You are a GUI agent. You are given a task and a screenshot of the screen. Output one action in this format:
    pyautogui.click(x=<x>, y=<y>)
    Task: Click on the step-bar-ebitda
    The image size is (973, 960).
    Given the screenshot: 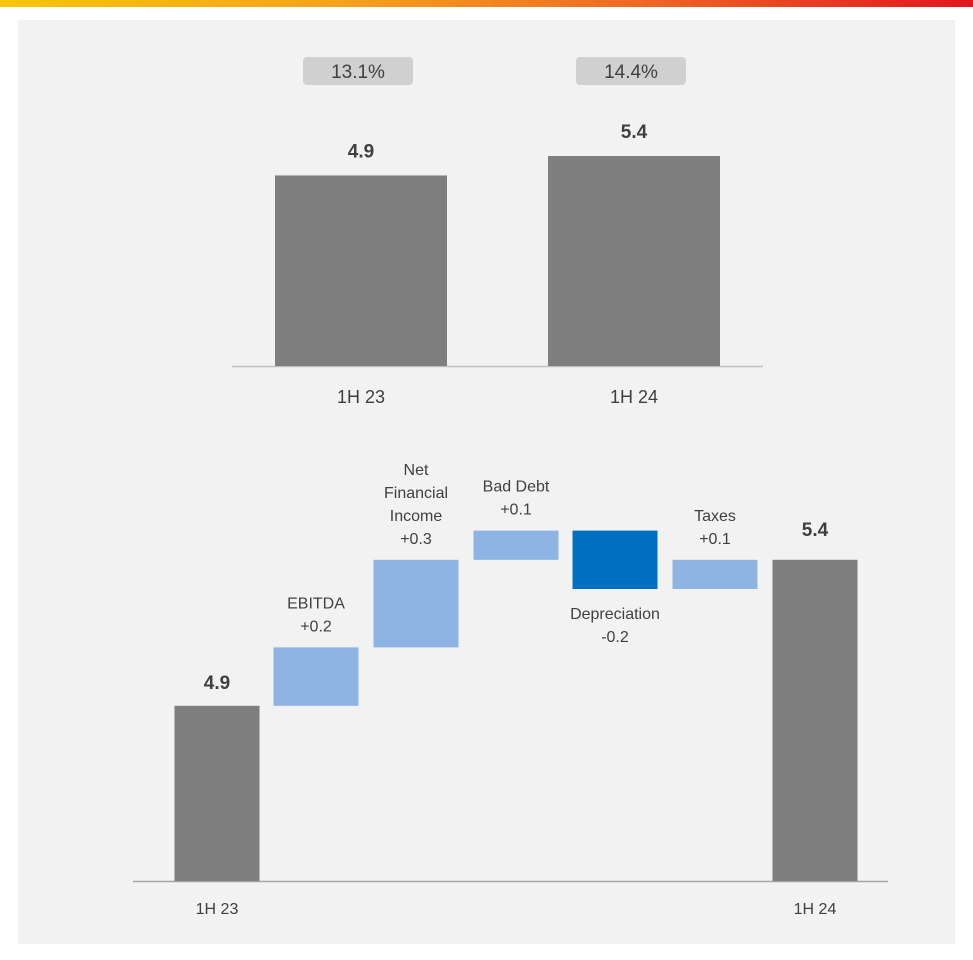 What is the action you would take?
    pyautogui.click(x=316, y=676)
    